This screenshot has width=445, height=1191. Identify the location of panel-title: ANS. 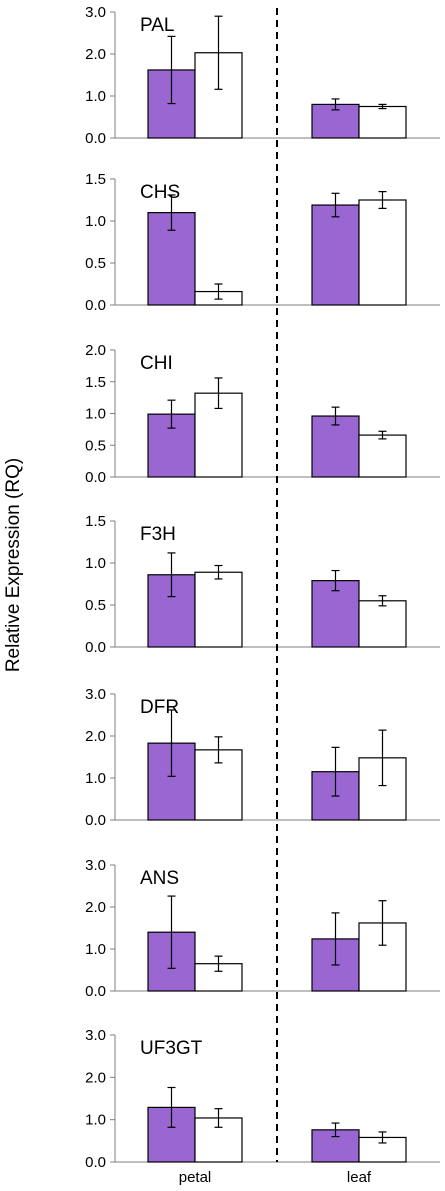
(159, 878).